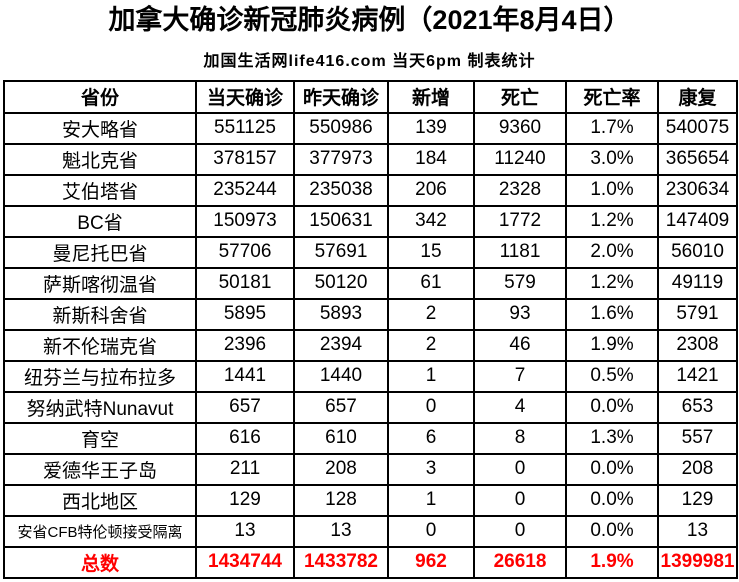 This screenshot has height=582, width=739. Describe the element at coordinates (369, 20) in the screenshot. I see `page-title: 加拿大确诊新冠肺炎病例（2021年8月4日）` at that location.